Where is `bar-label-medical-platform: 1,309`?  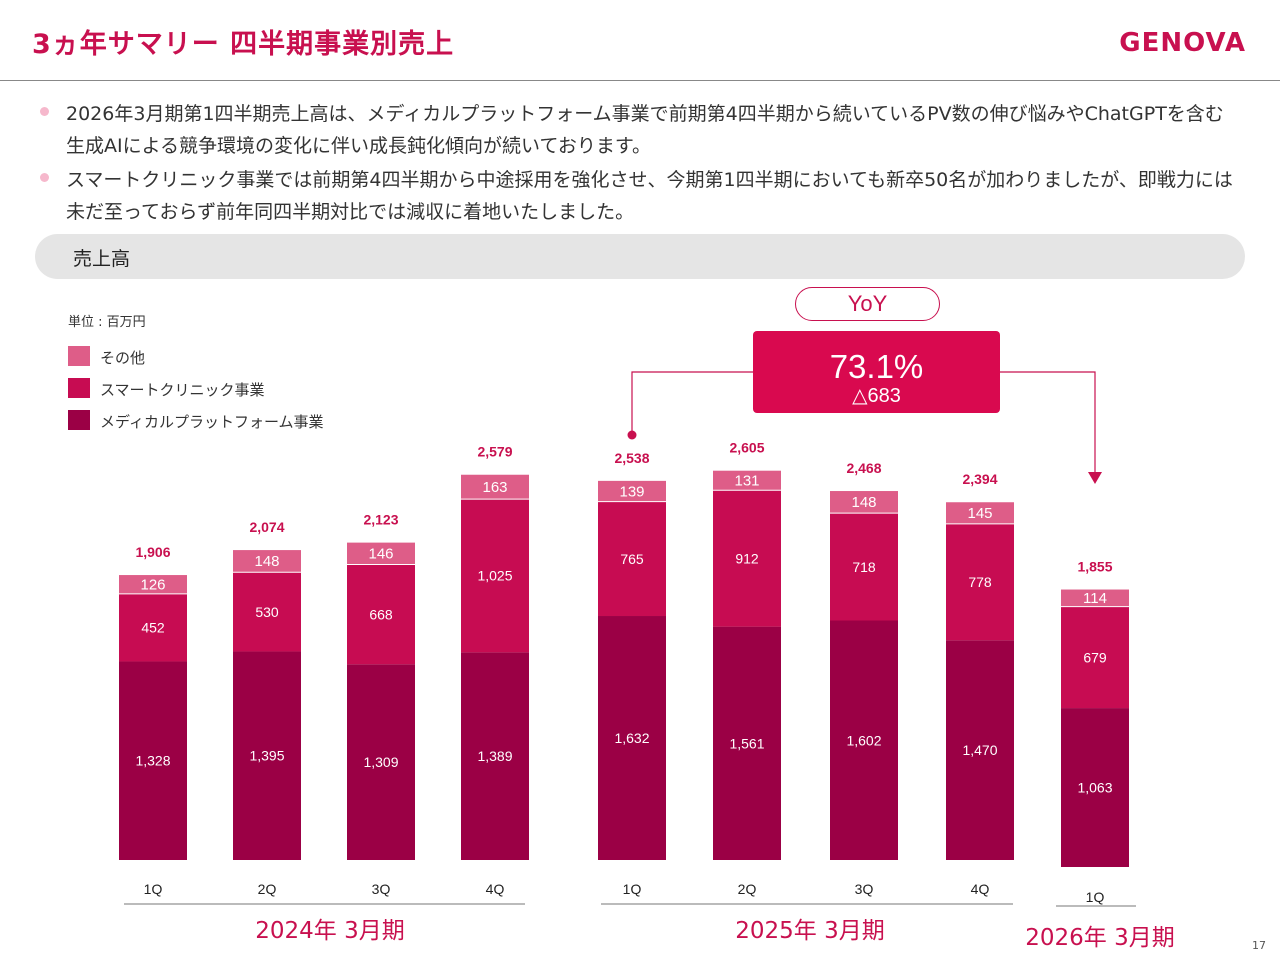 bar-label-medical-platform: 1,309 is located at coordinates (380, 762).